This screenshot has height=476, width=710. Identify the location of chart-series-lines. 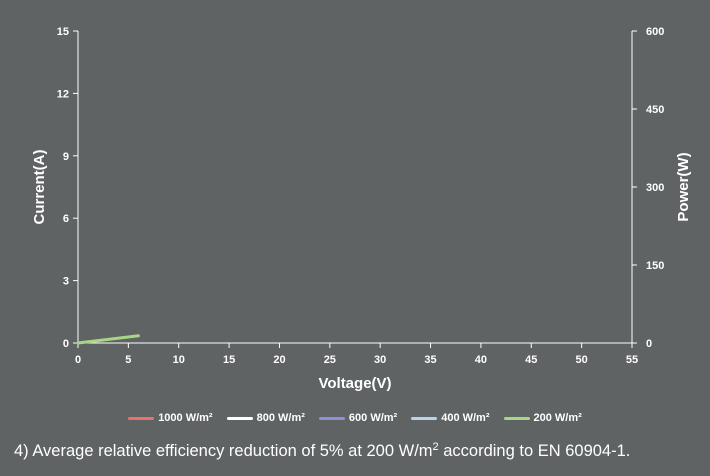
(108, 339).